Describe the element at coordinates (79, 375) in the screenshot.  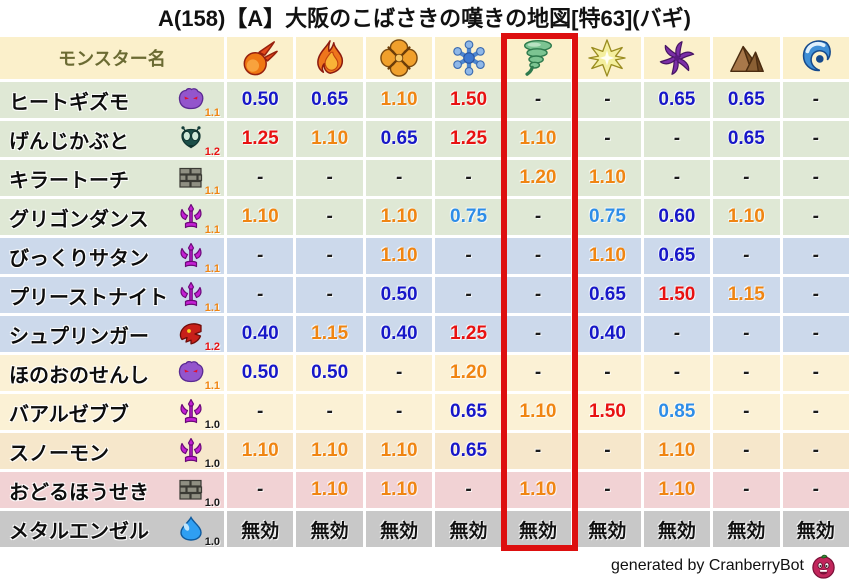
I see `monster-name: ほのおのせんし` at that location.